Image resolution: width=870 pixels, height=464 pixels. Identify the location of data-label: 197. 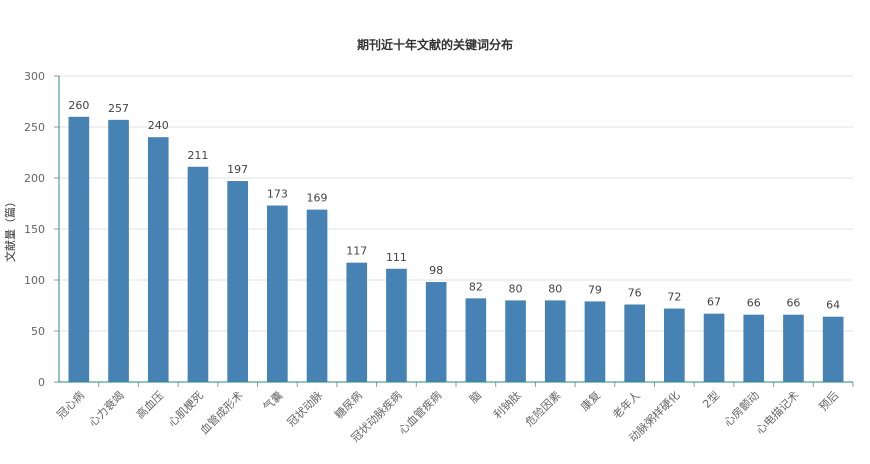
(237, 169).